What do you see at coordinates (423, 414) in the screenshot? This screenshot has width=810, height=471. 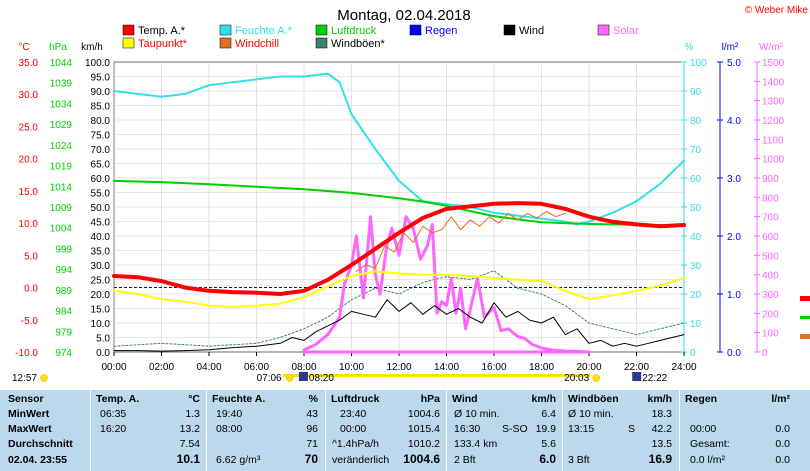 I see `pressure-min-value: 1004.6` at bounding box center [423, 414].